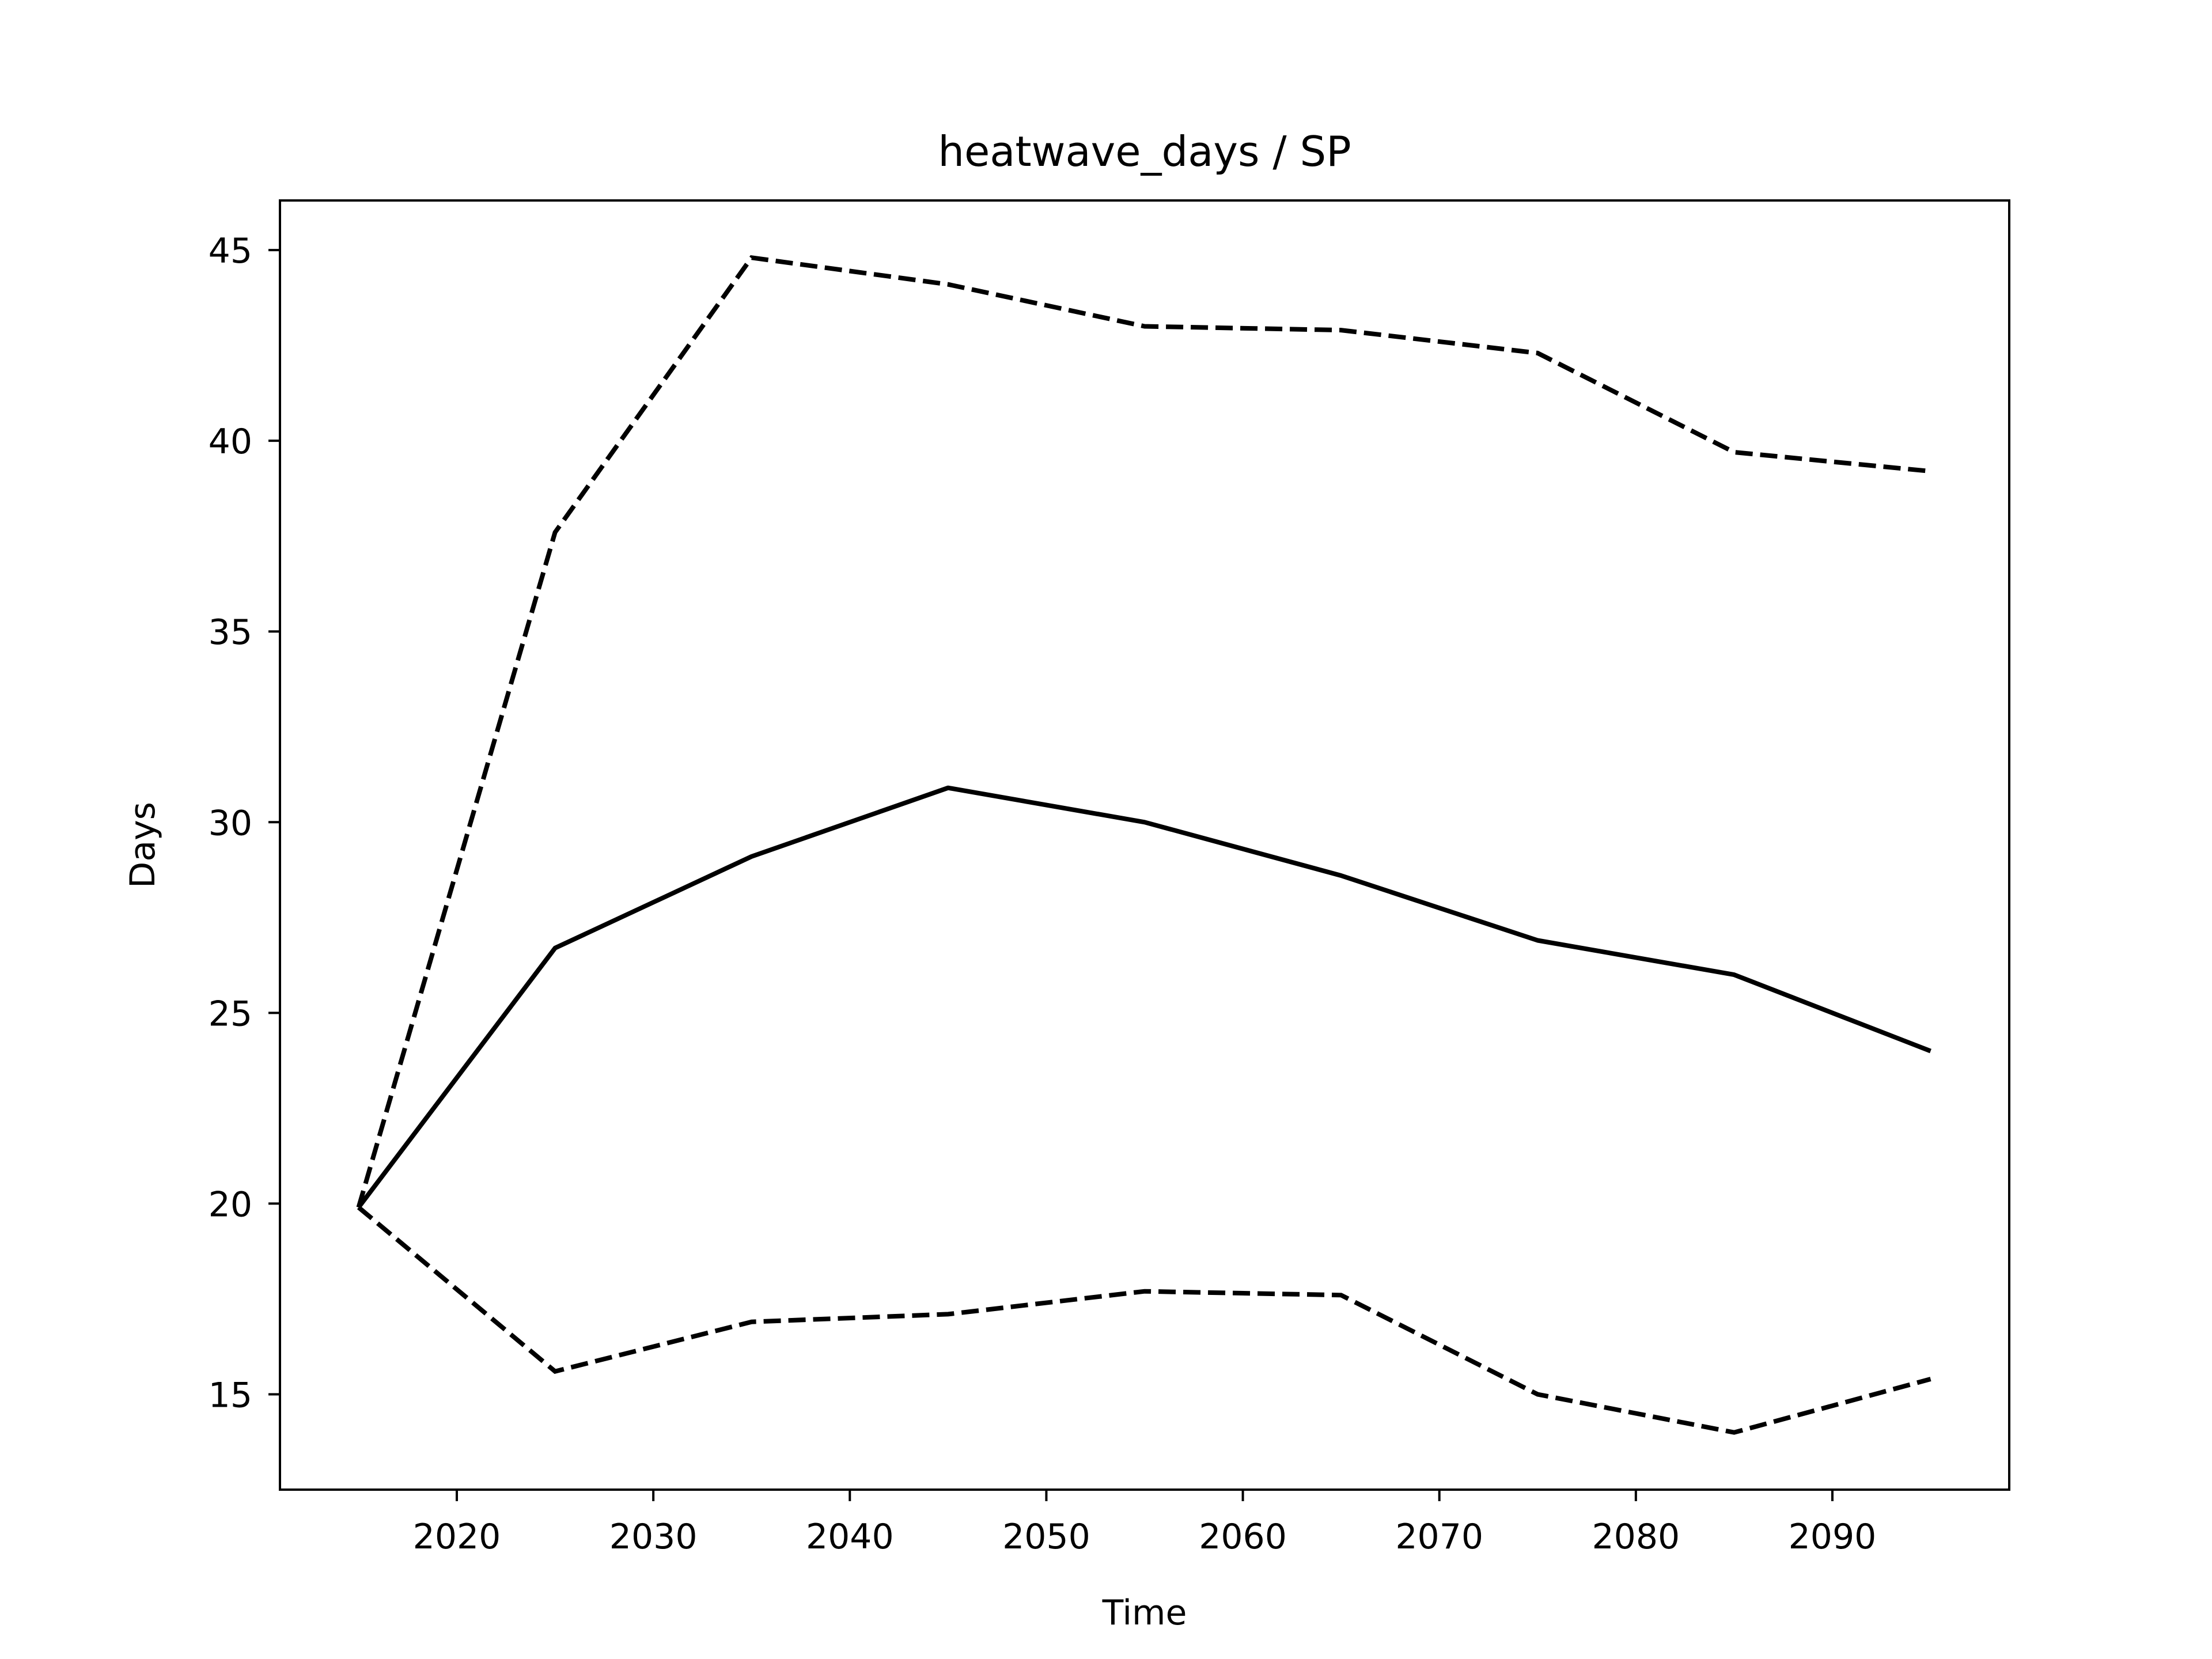 This screenshot has width=2212, height=1659. What do you see at coordinates (653, 1537) in the screenshot?
I see `x-tick-label: 2030` at bounding box center [653, 1537].